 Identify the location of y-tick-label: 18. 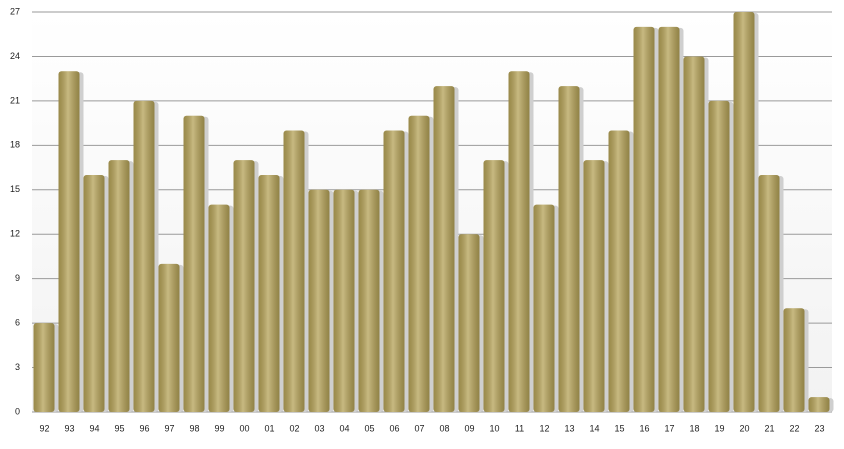
(15, 145).